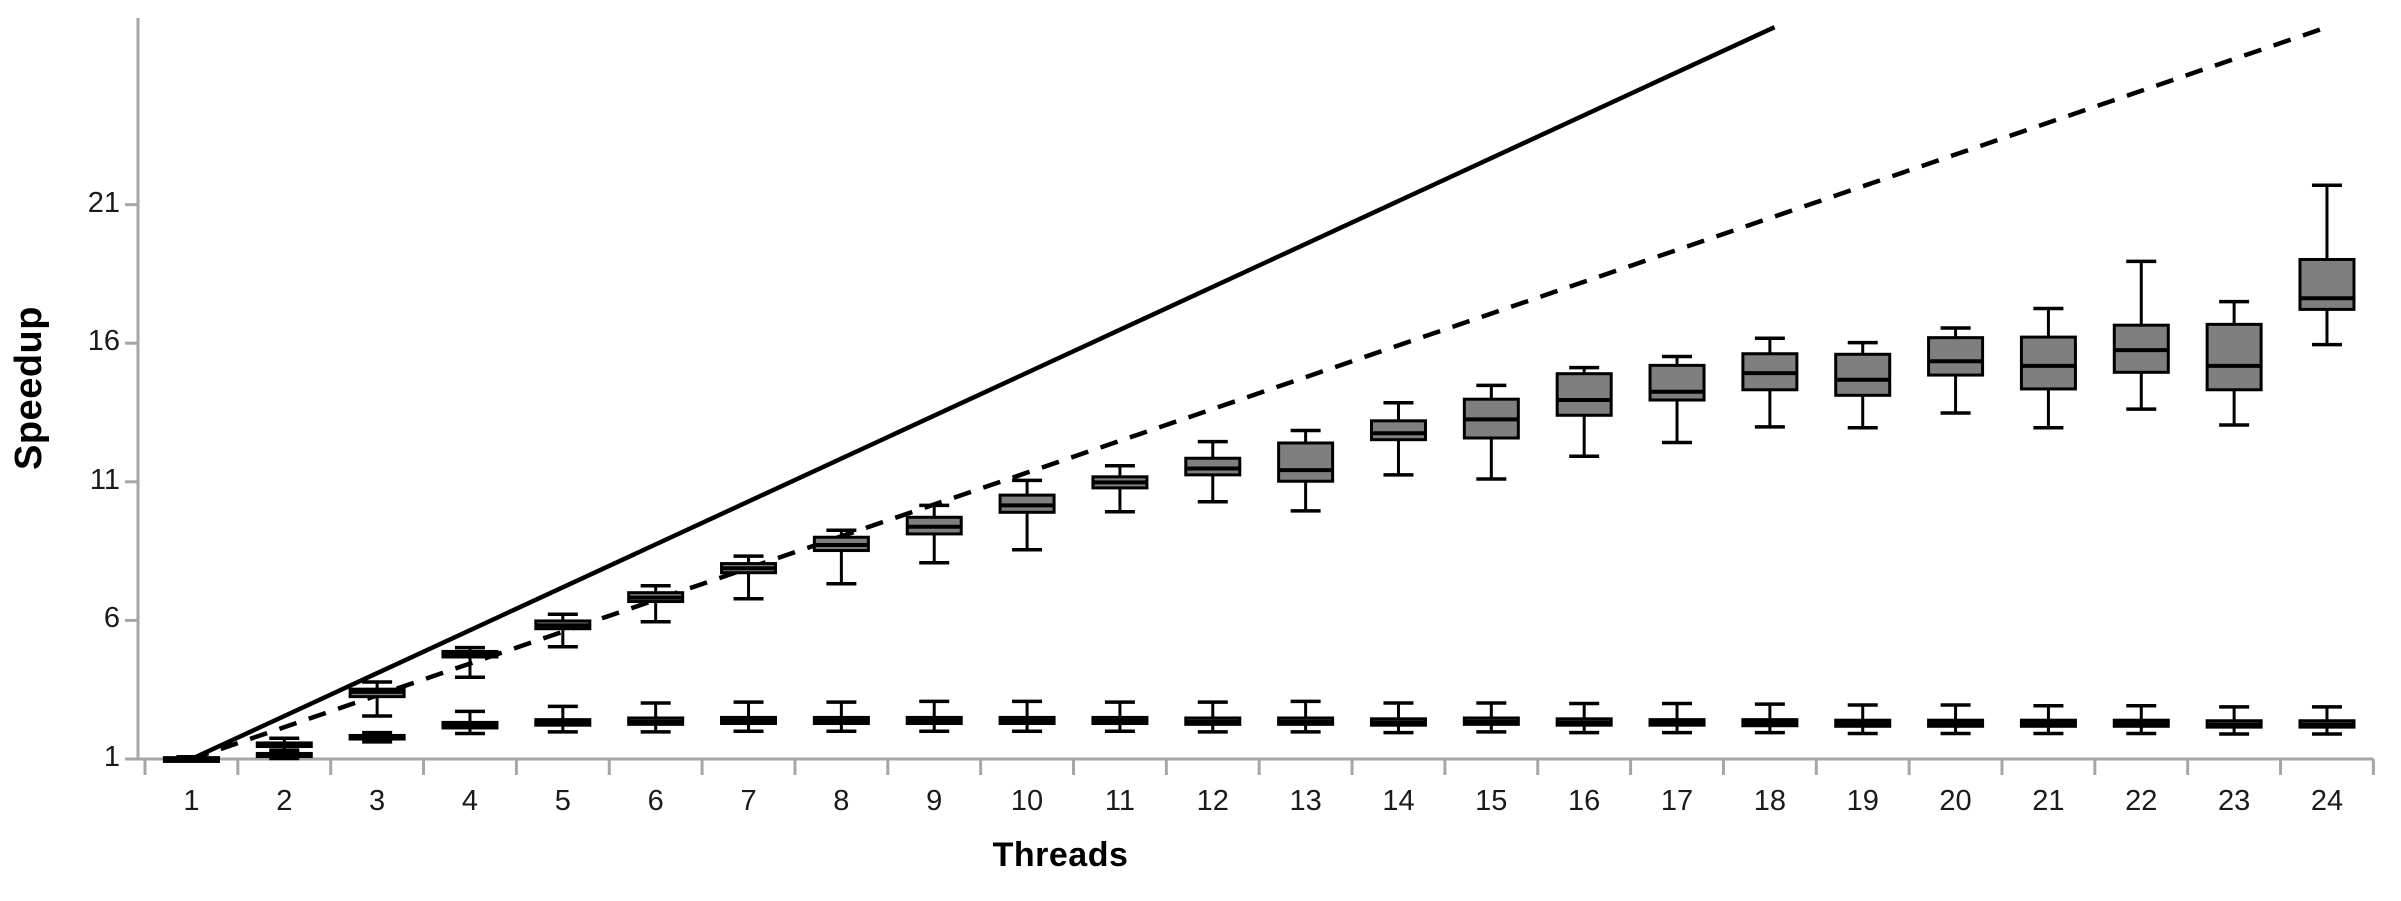 This screenshot has height=901, width=2401. I want to click on x-tick-label-19: 19, so click(1862, 801).